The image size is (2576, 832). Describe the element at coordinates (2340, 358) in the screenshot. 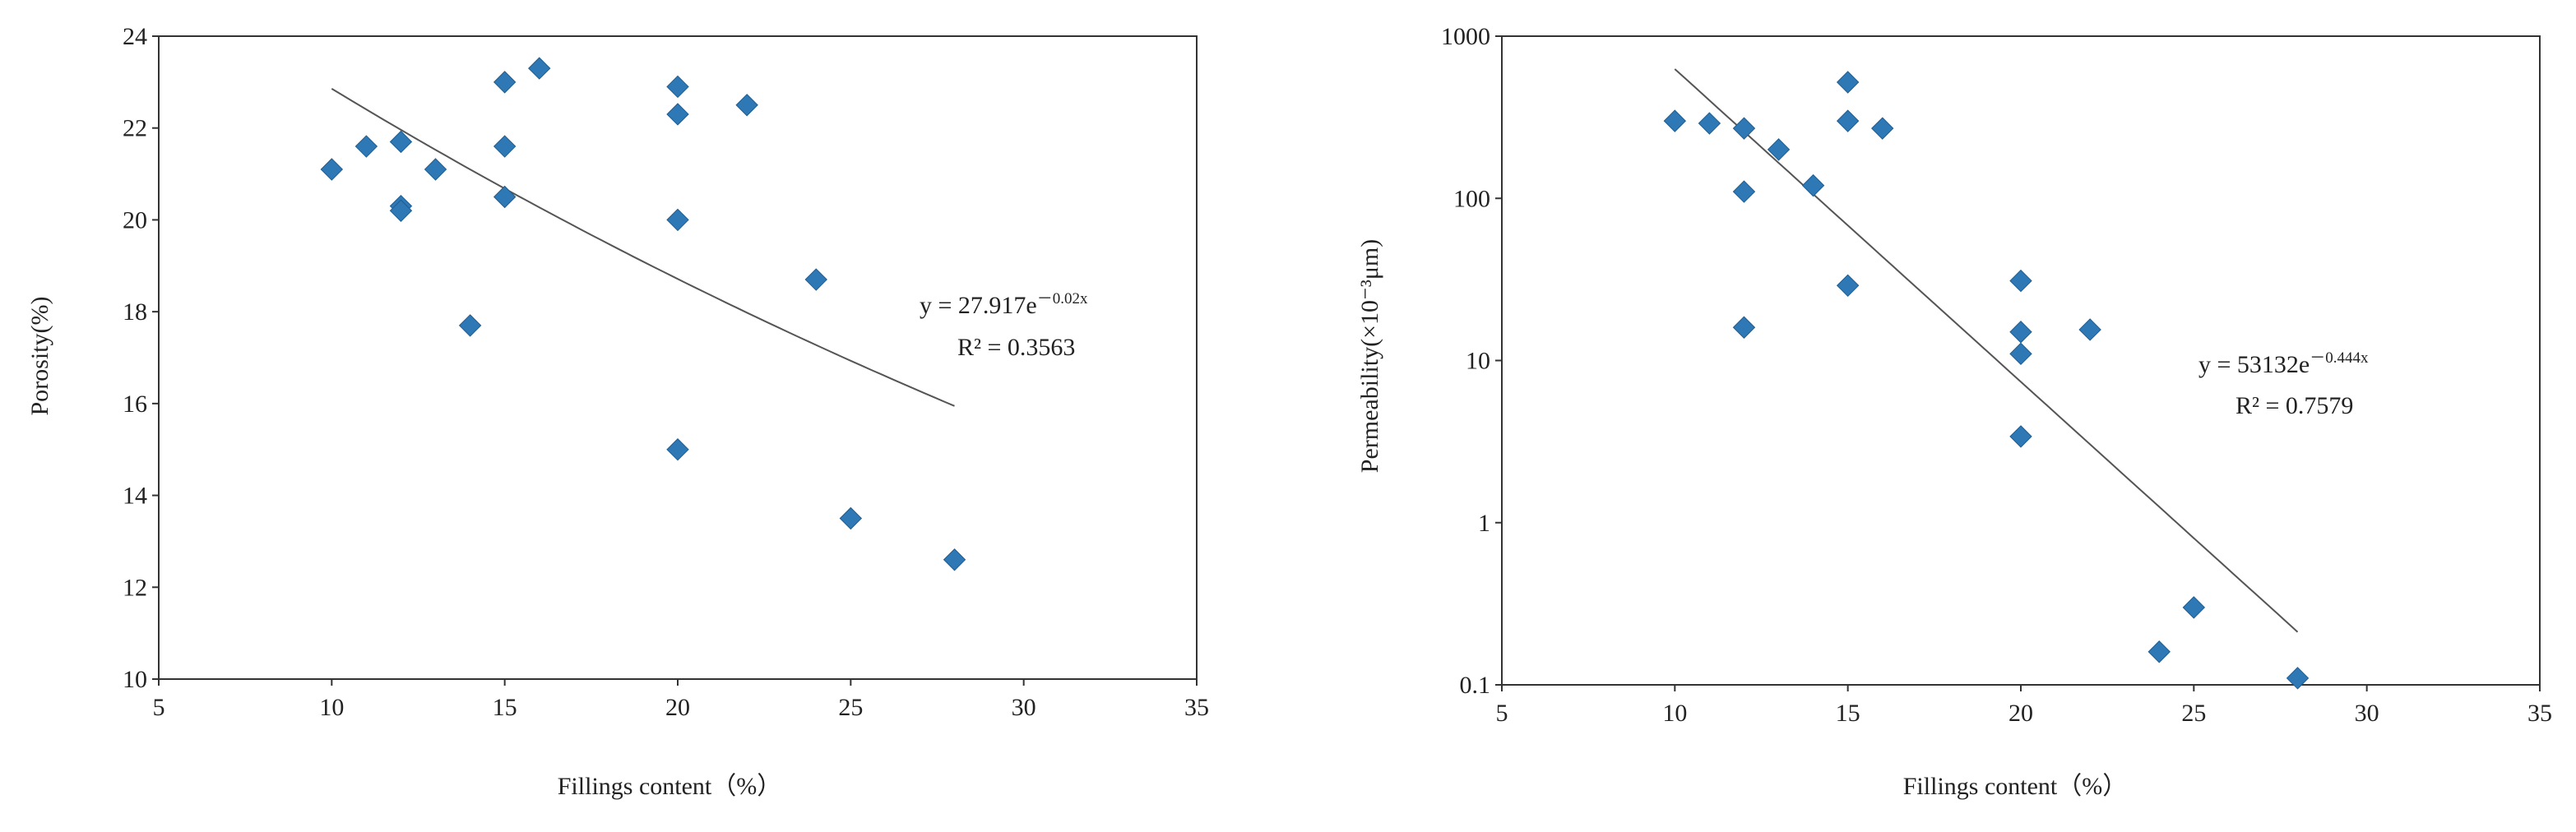

I see `permeability-equation-exponent: －0.444x` at that location.